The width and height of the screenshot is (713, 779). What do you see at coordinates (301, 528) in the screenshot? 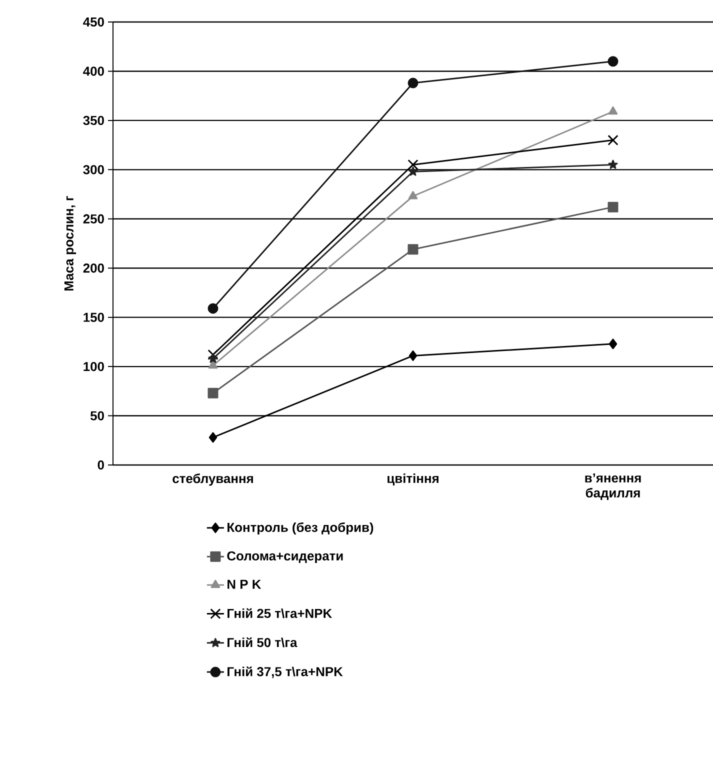
I see `legend-label: Контроль (без добрив)` at bounding box center [301, 528].